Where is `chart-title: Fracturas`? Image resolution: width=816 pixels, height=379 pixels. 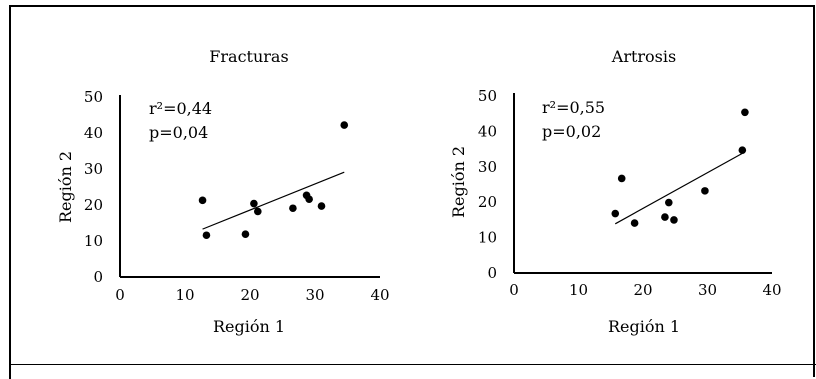 chart-title: Fracturas is located at coordinates (248, 56).